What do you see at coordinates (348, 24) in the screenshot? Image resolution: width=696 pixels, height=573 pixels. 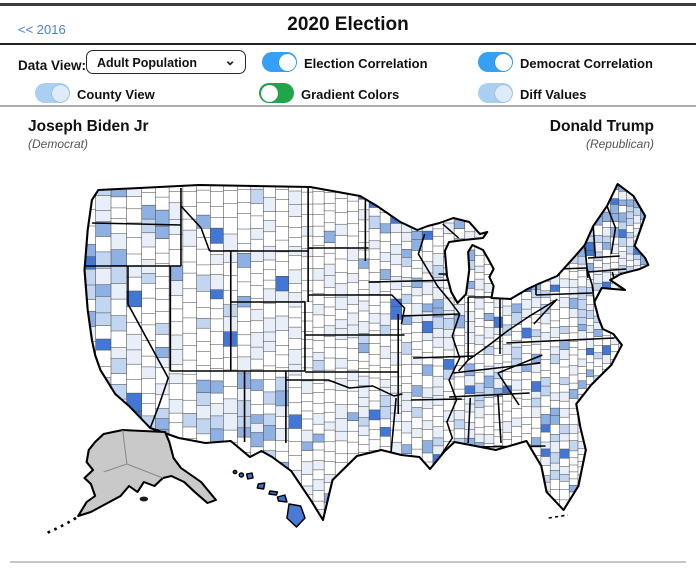 I see `page-title: 2020 Election` at bounding box center [348, 24].